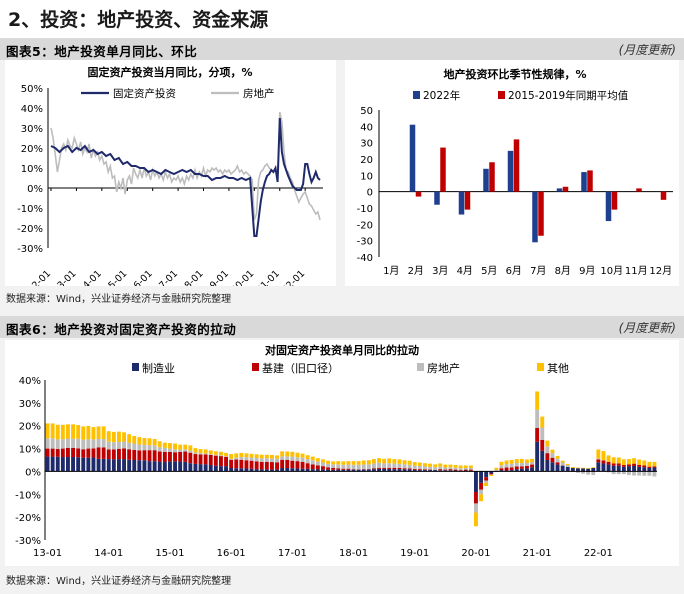 The height and width of the screenshot is (594, 684). I want to click on chart3-ytick: 40%, so click(30, 381).